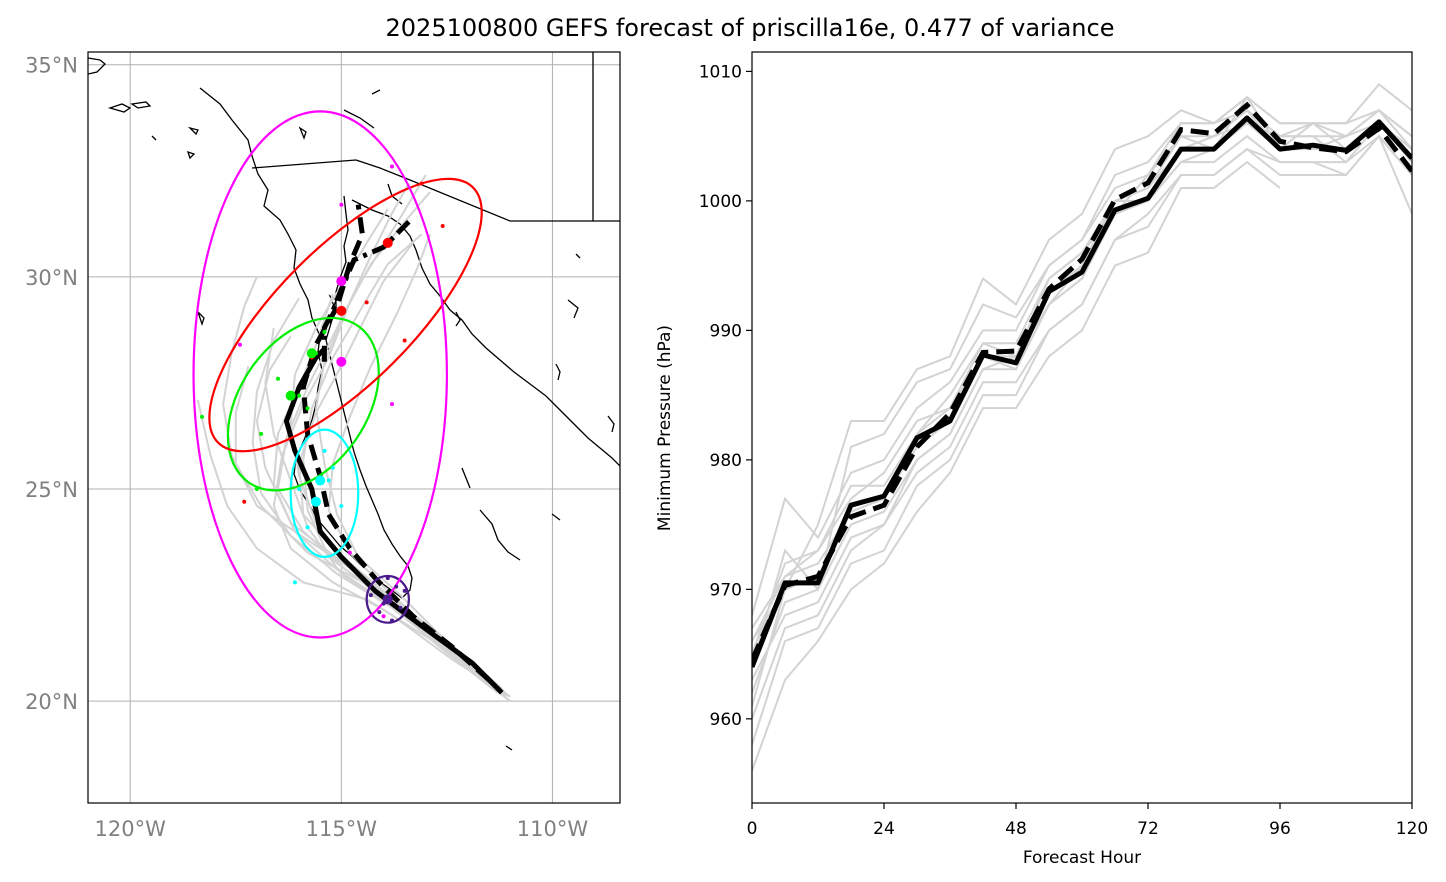  Describe the element at coordinates (752, 829) in the screenshot. I see `x-tick-label: 0` at that location.